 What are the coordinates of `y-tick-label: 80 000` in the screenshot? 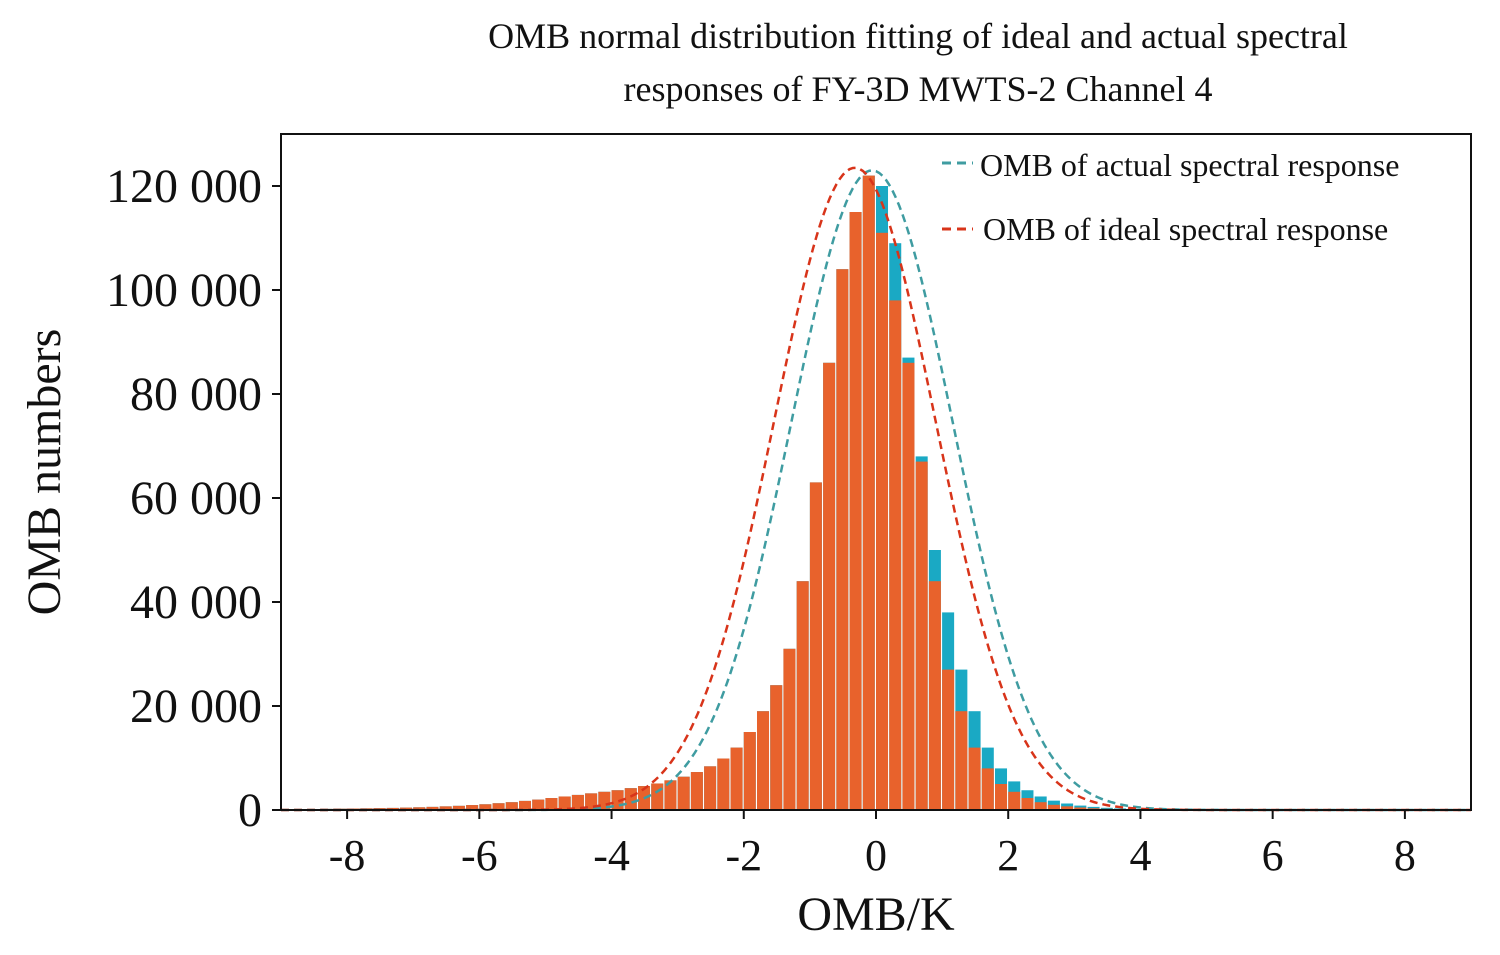 It's located at (196, 394).